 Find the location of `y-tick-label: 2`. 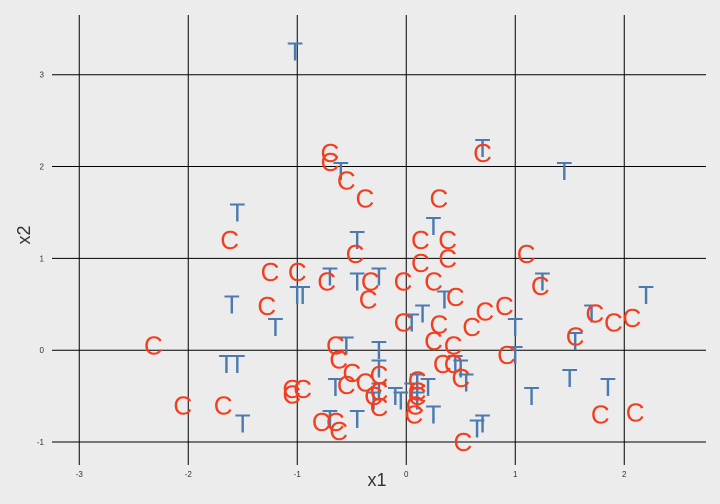

y-tick-label: 2 is located at coordinates (42, 167).